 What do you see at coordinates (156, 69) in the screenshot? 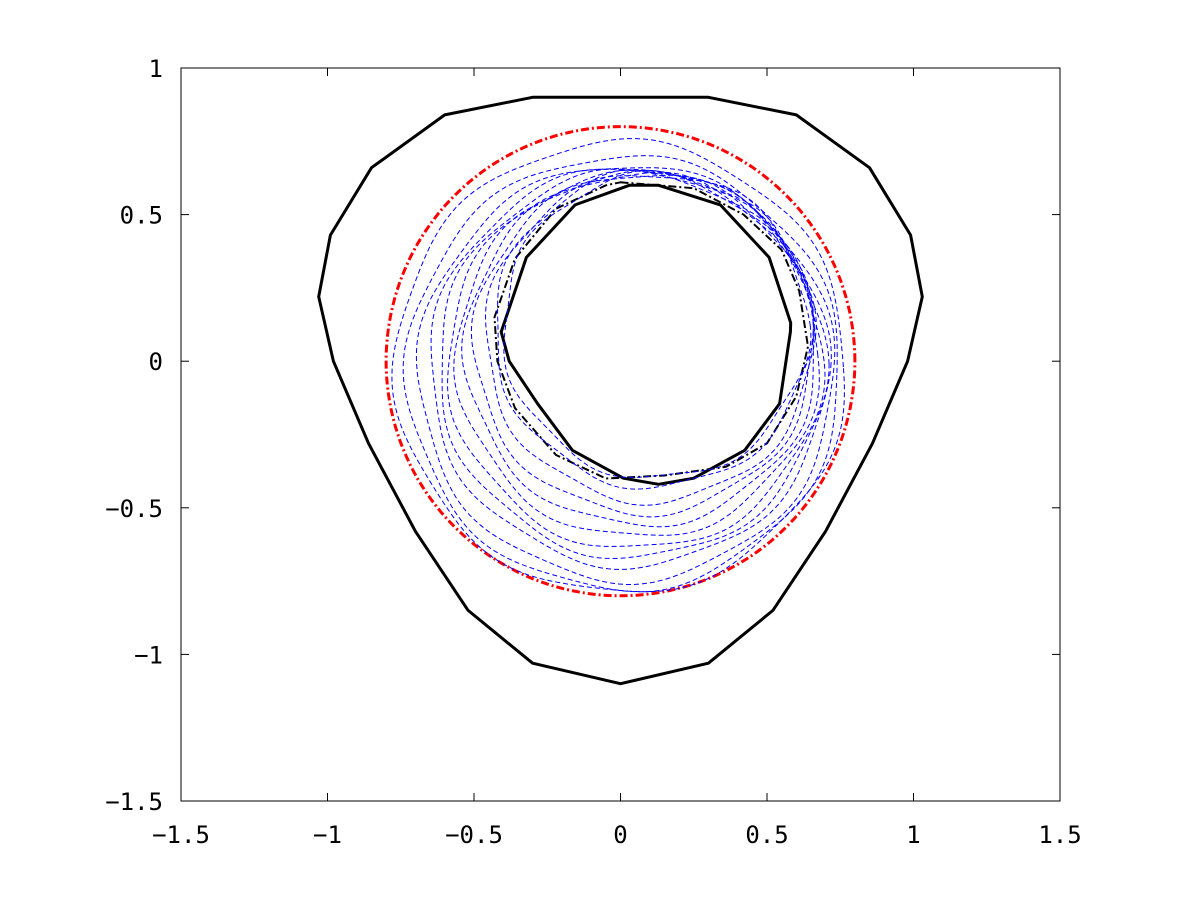
I see `y-tick-label: 1` at bounding box center [156, 69].